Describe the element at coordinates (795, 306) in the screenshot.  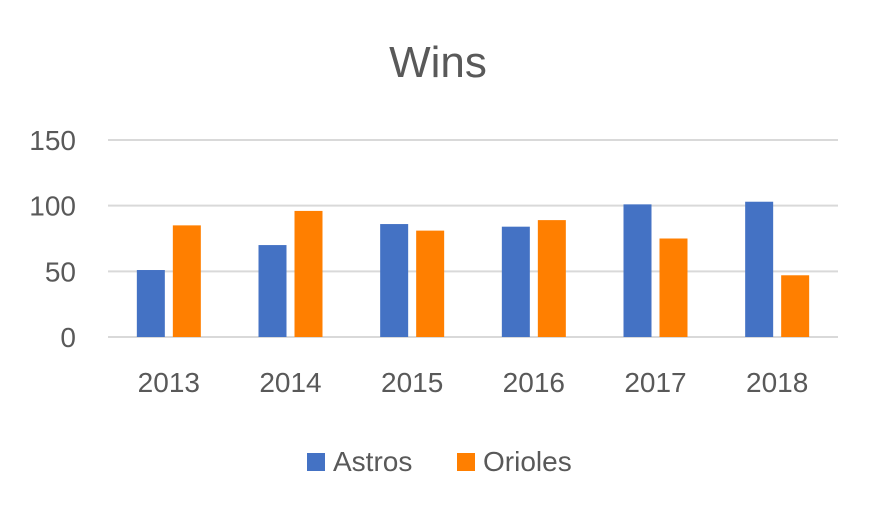
I see `bar-orioles-2018` at that location.